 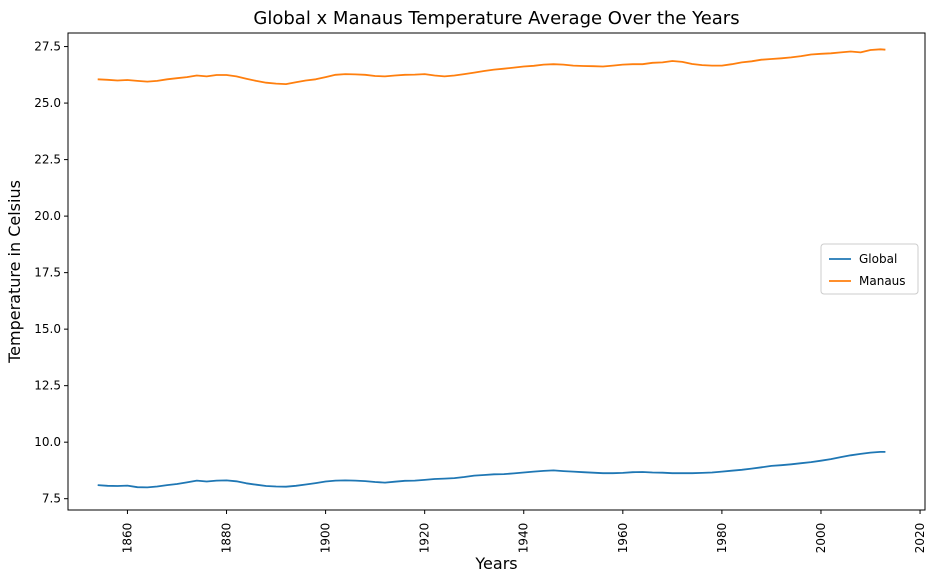 I want to click on legend: Global Manaus, so click(x=869, y=269).